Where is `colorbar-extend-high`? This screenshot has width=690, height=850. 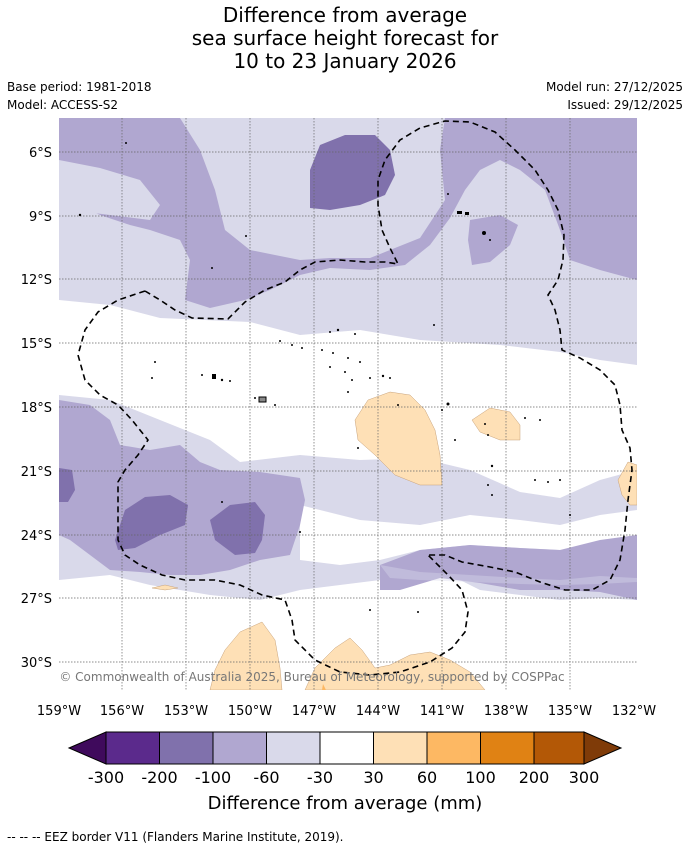 colorbar-extend-high is located at coordinates (603, 748).